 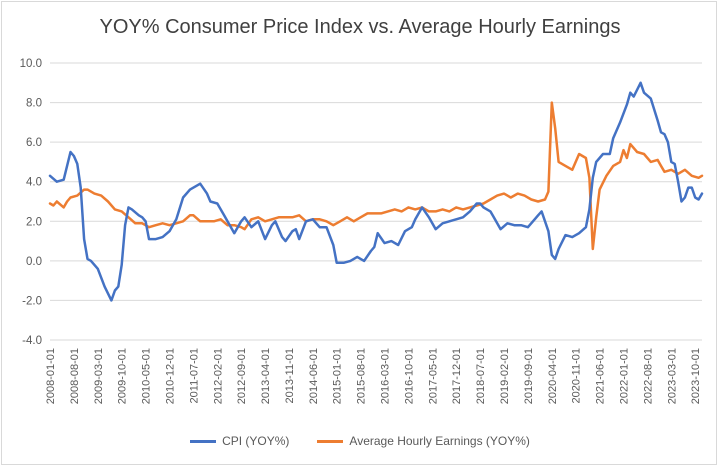 I want to click on x-tick-label: 2019-09-01, so click(x=529, y=376).